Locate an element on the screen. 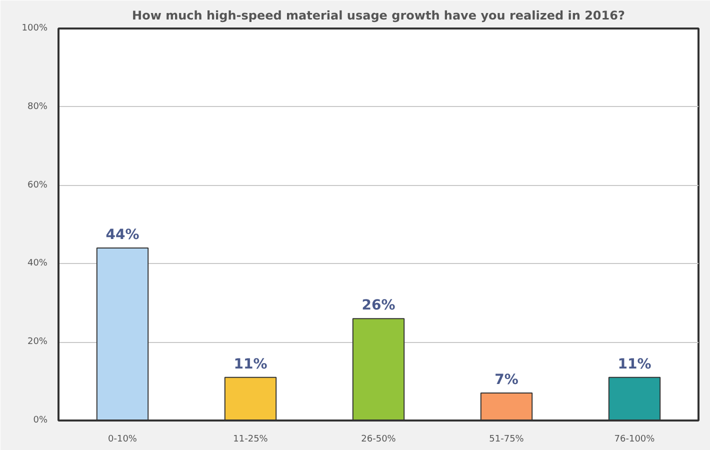  data-label: 44% is located at coordinates (123, 235).